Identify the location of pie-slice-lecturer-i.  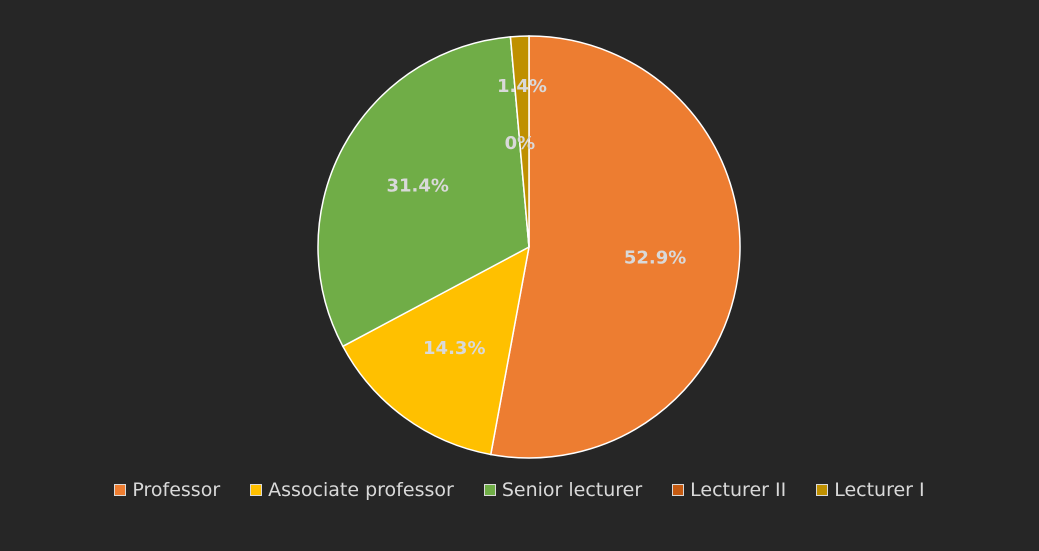
(519, 141).